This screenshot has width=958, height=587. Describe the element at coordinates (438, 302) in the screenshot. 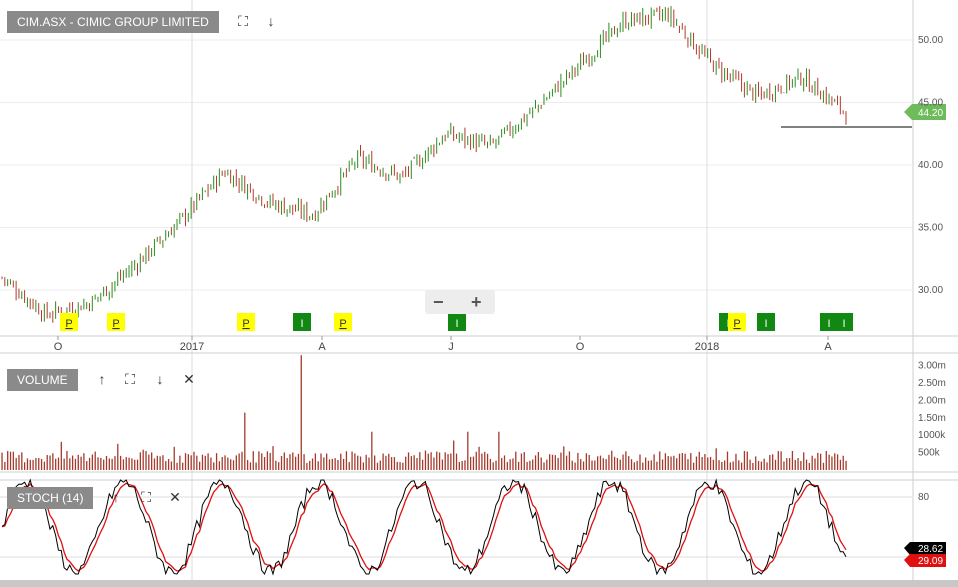

I see `zoom-out-icon: −` at that location.